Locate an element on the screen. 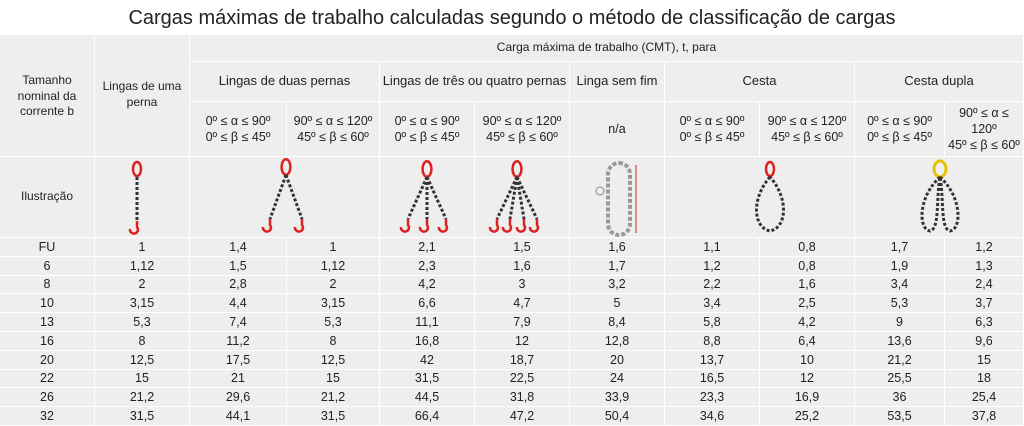 The width and height of the screenshot is (1024, 426). cell-text: 16,9 is located at coordinates (807, 397).